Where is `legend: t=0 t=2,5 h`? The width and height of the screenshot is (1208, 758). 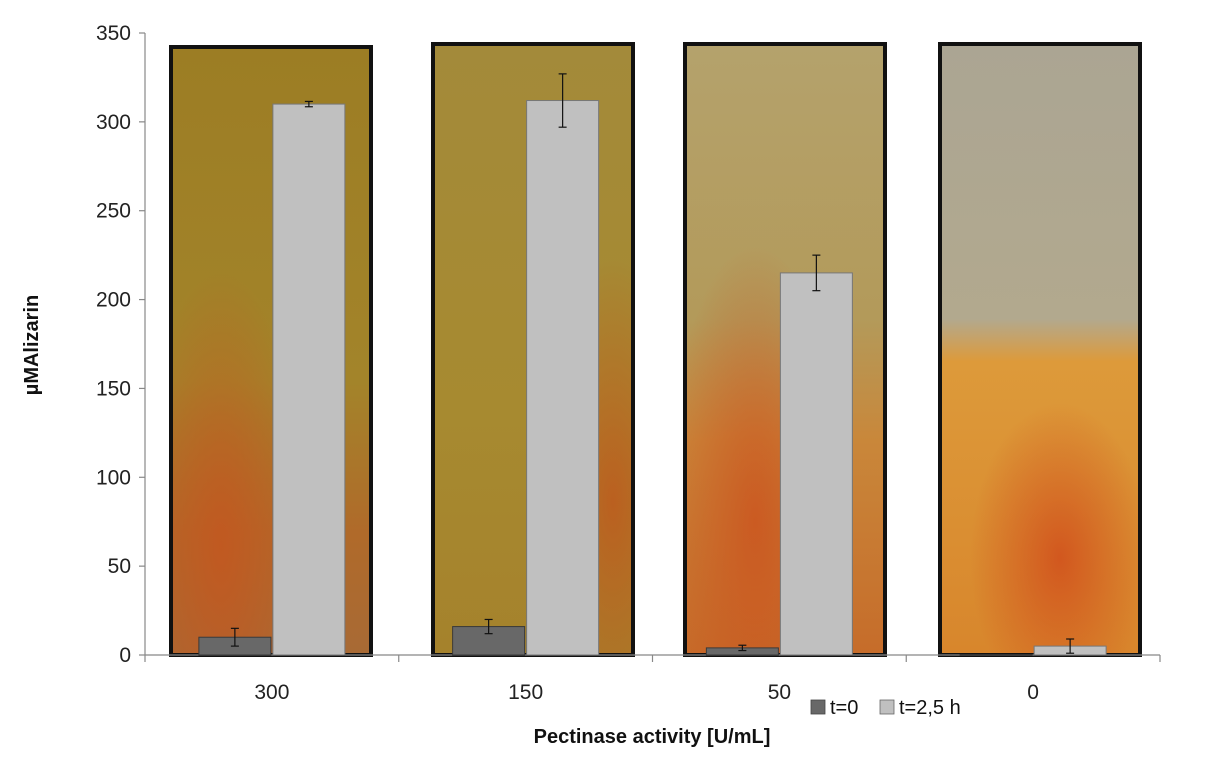
legend: t=0 t=2,5 h is located at coordinates (885, 708).